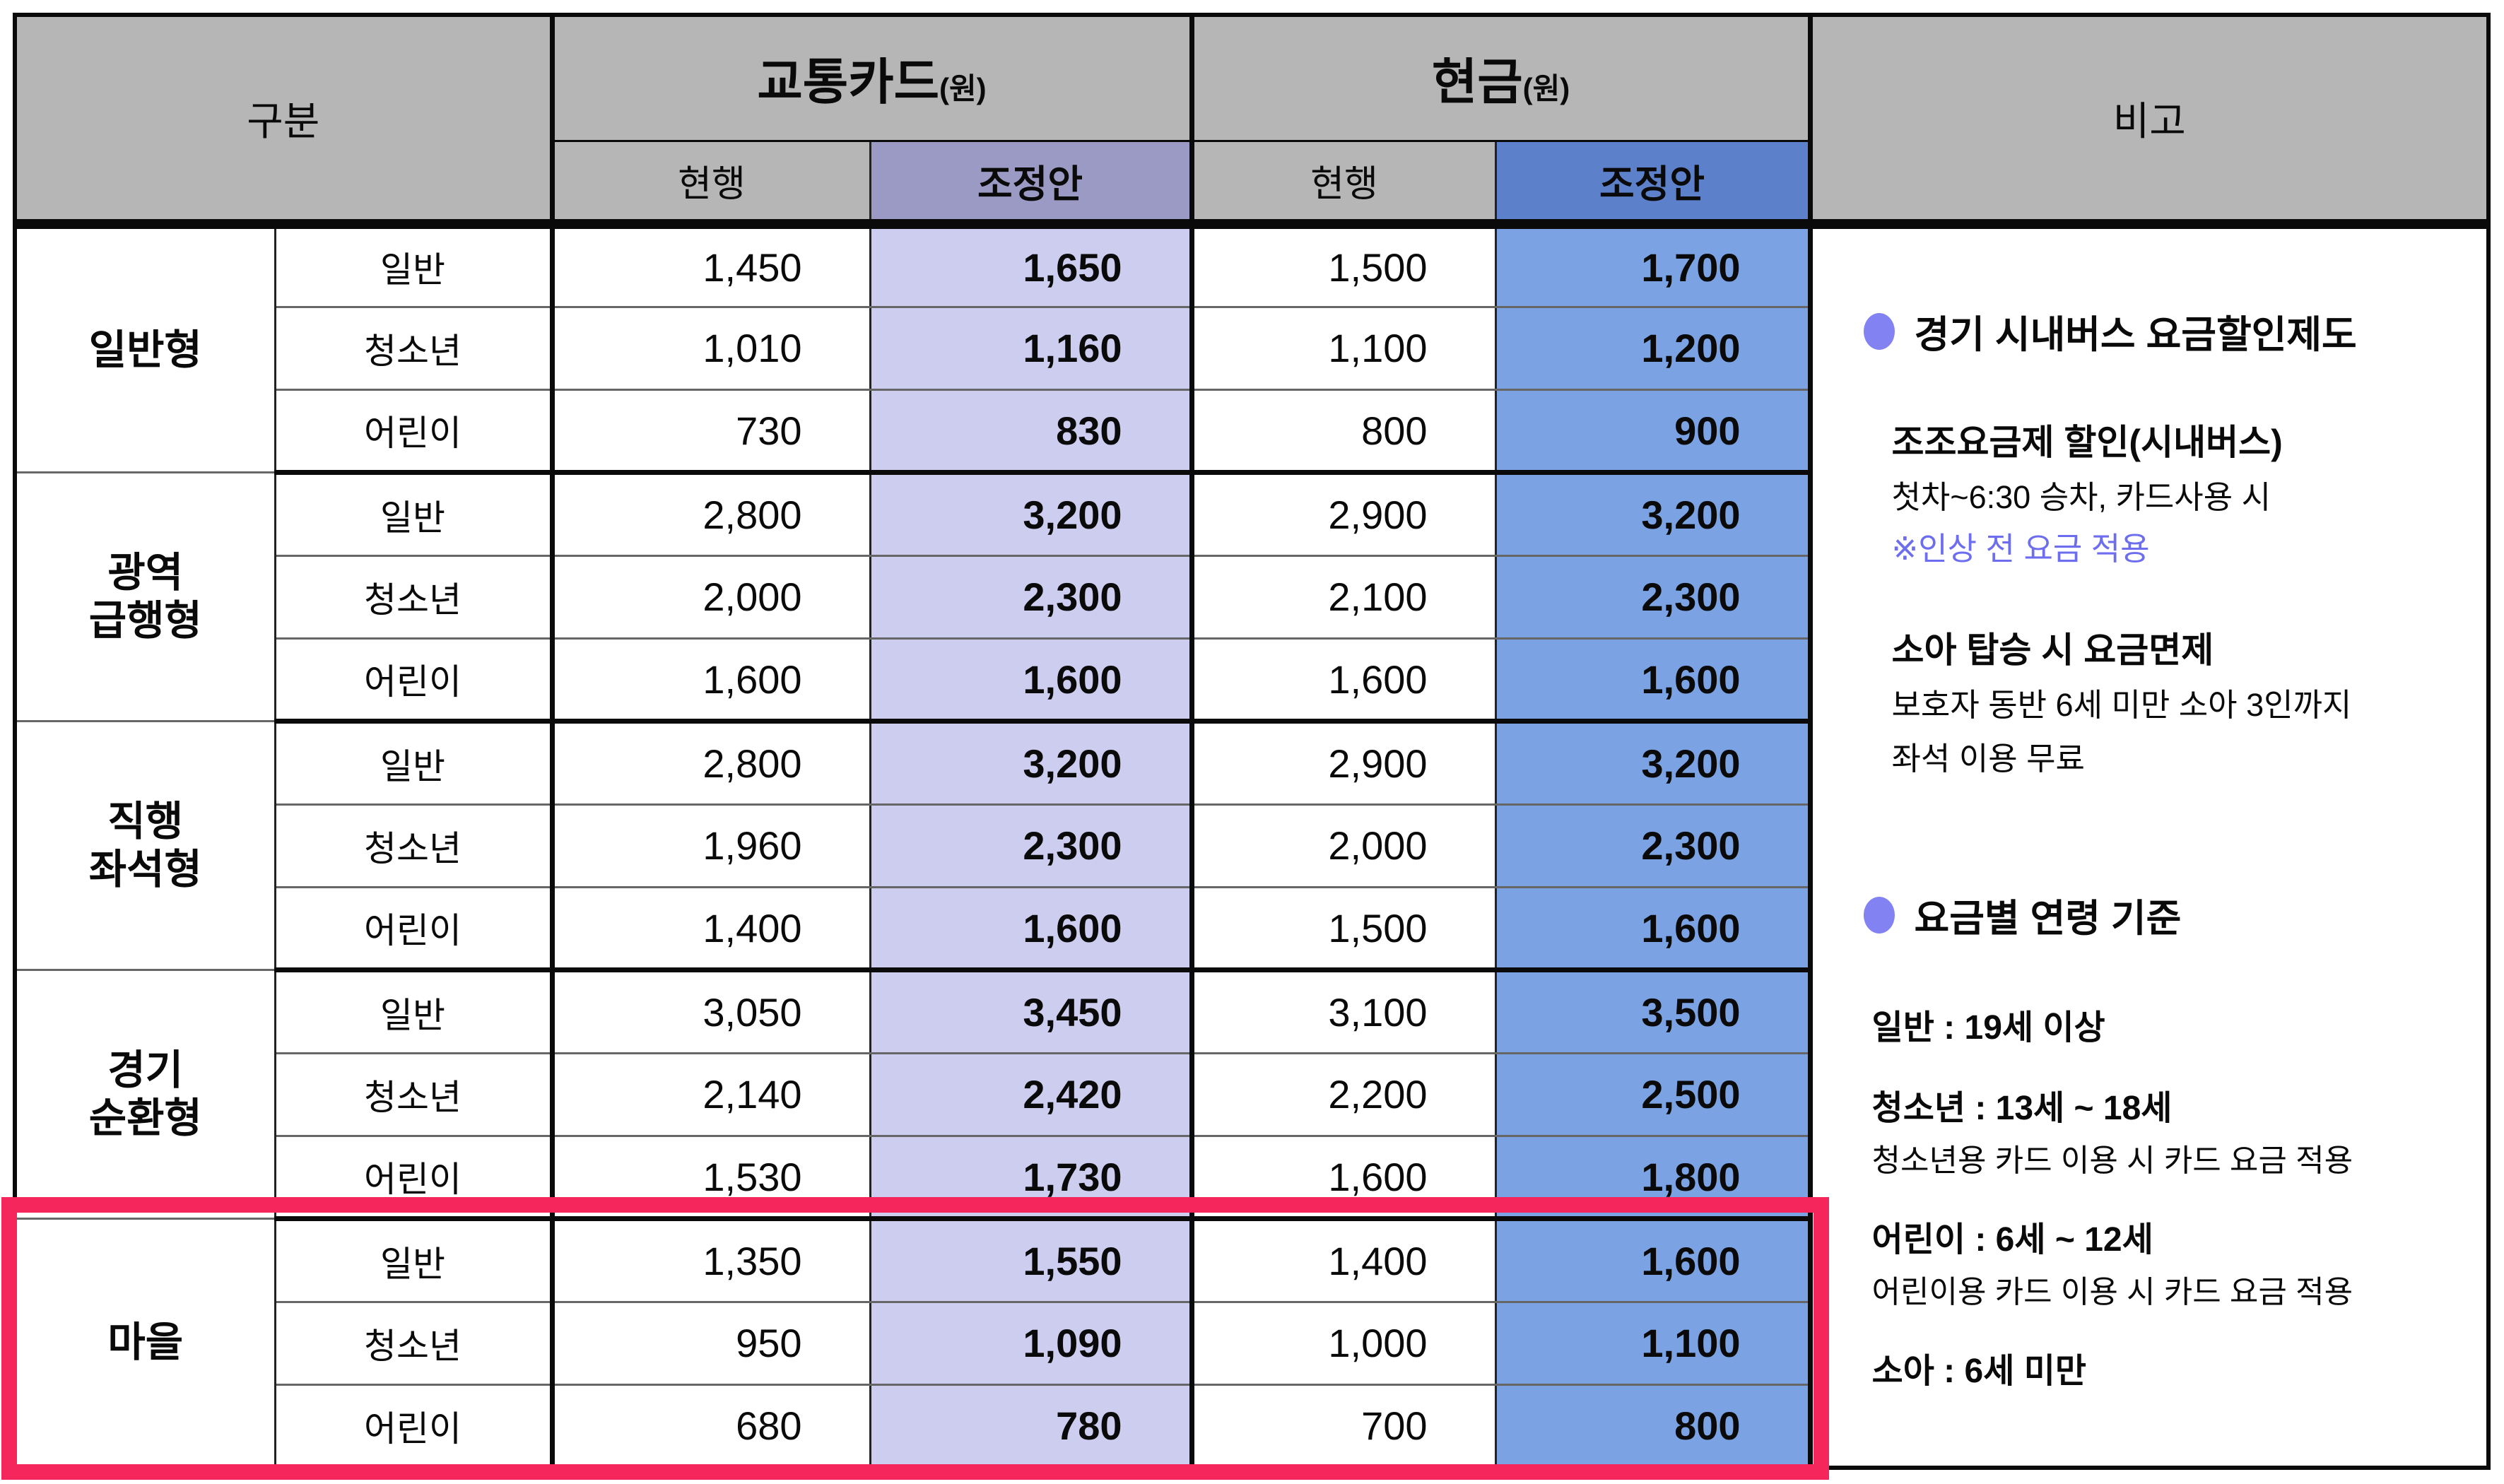 The image size is (2504, 1484). Describe the element at coordinates (2112, 1292) in the screenshot. I see `age-criteria-child-sub: 어린이용 카드 이용 시 카드 요금 적용` at that location.